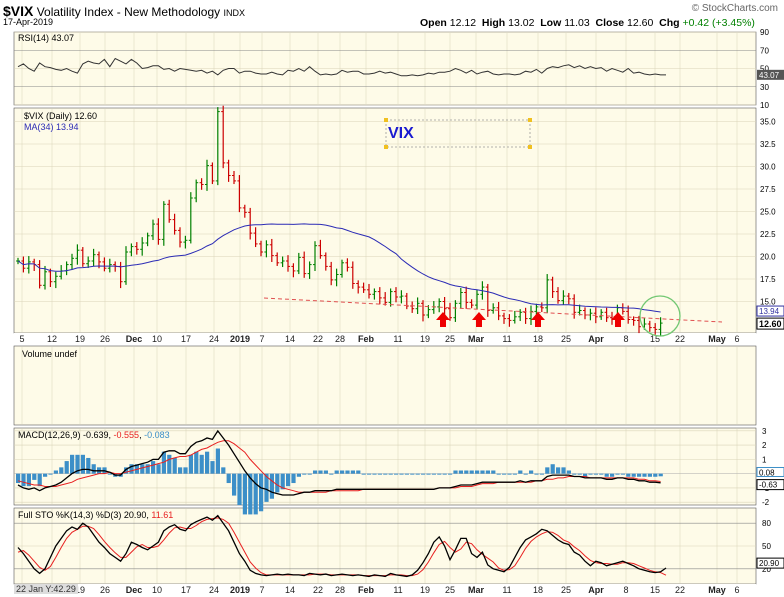 This screenshot has width=784, height=597. I want to click on price-tick-label: 30.0, so click(768, 167).